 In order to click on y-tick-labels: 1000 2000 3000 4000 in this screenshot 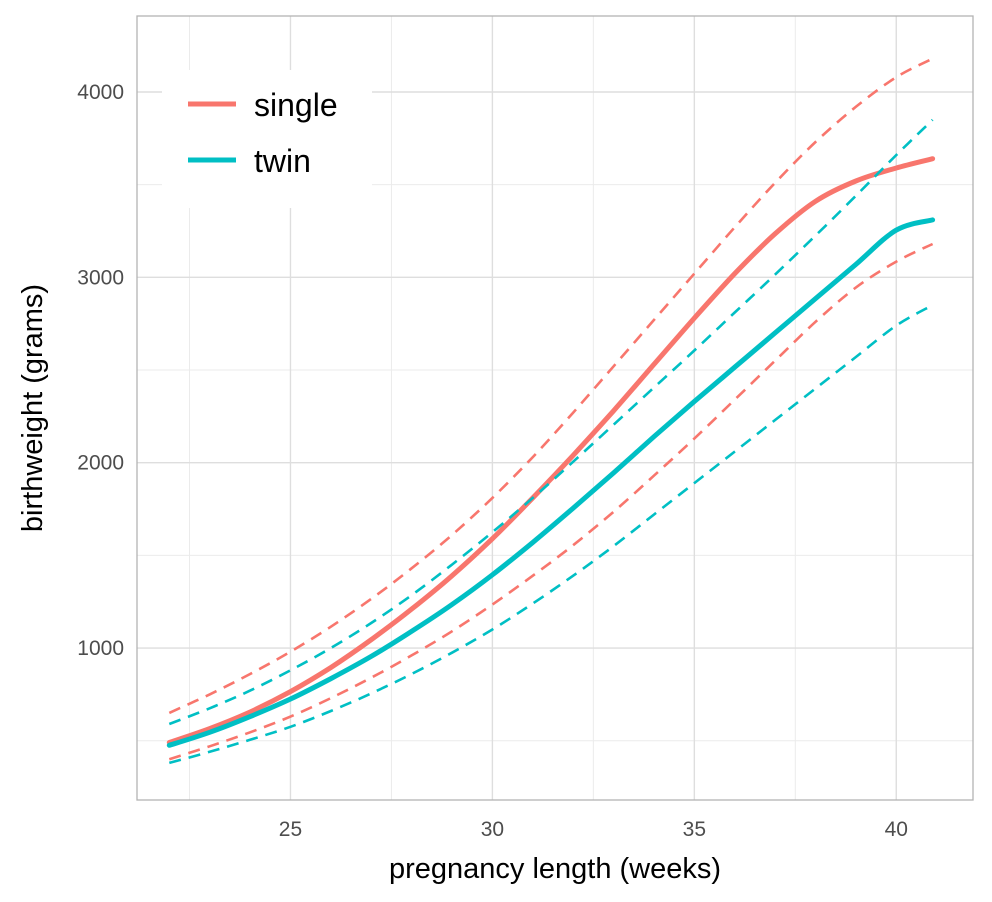, I will do `click(100, 370)`.